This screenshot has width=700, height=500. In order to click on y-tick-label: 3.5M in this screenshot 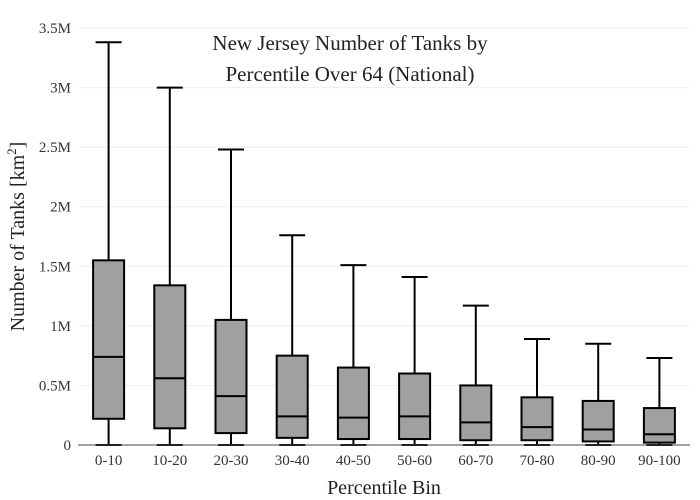, I will do `click(55, 29)`.